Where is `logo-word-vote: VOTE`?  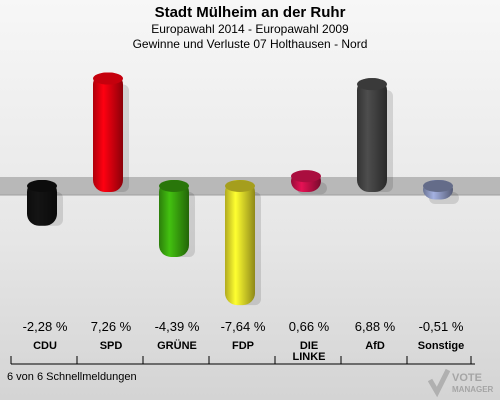
logo-word-vote: VOTE is located at coordinates (467, 378).